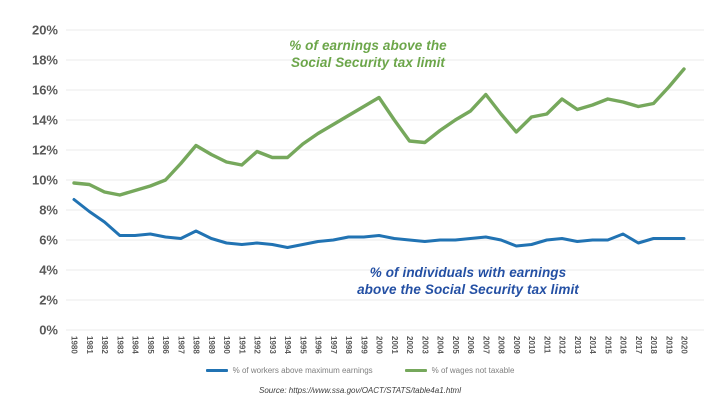 This screenshot has width=720, height=404. I want to click on x-axis-tick-label: 2006, so click(470, 345).